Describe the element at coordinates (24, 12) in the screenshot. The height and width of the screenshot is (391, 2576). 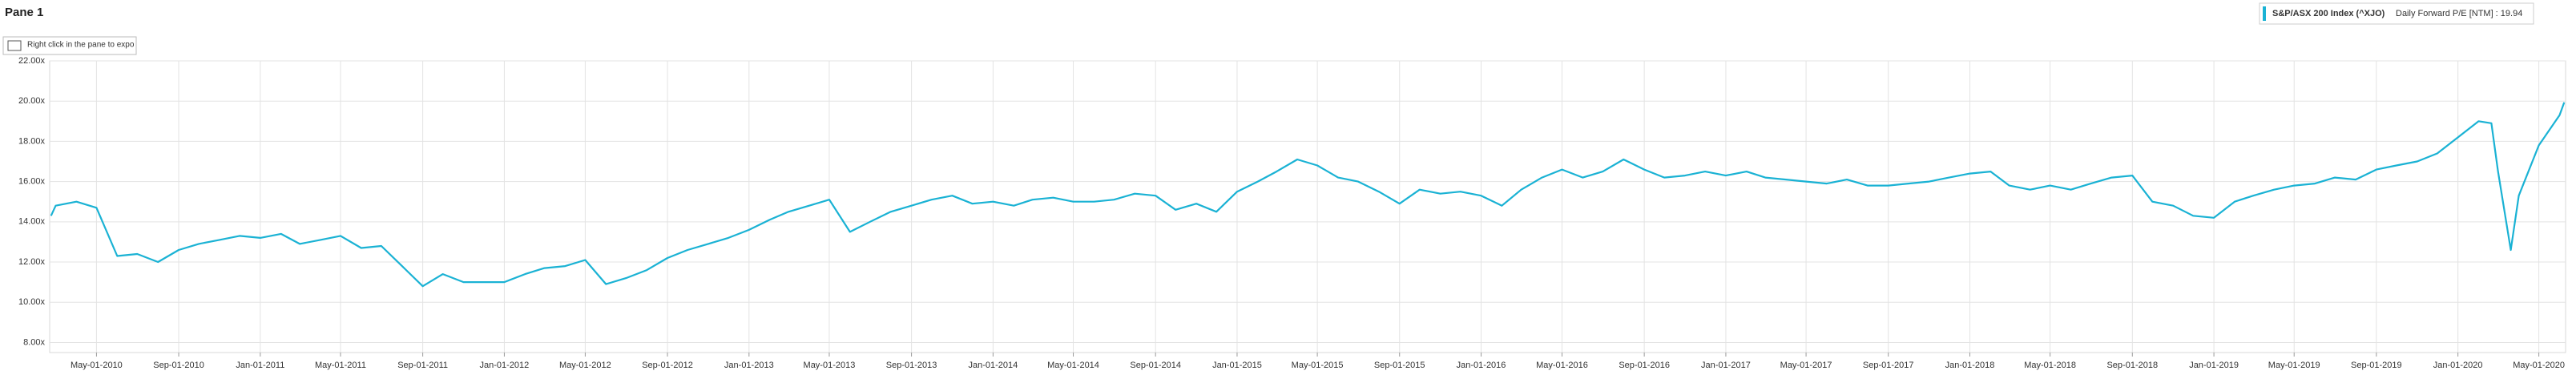
I see `pane-title: Pane 1` at that location.